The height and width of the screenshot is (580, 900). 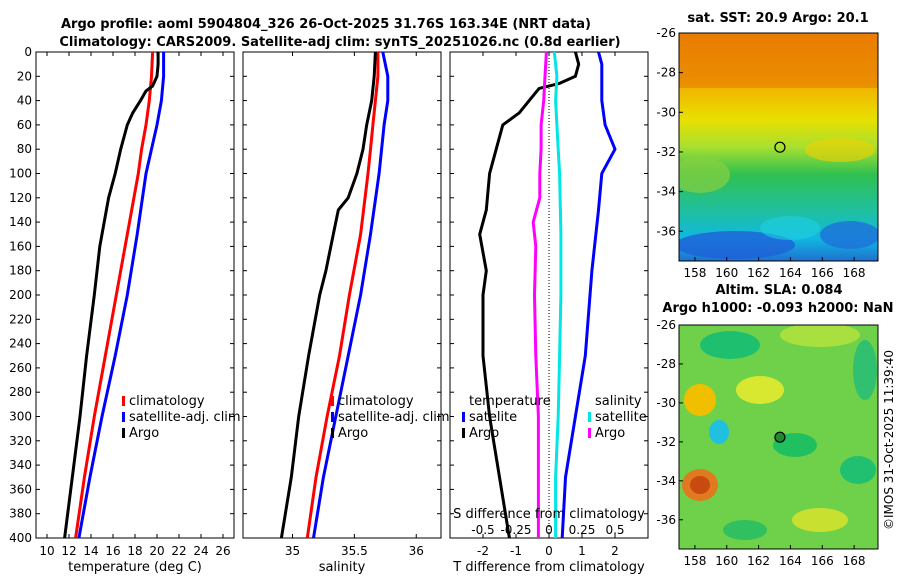 I want to click on x-tick-label: 2, so click(x=615, y=551).